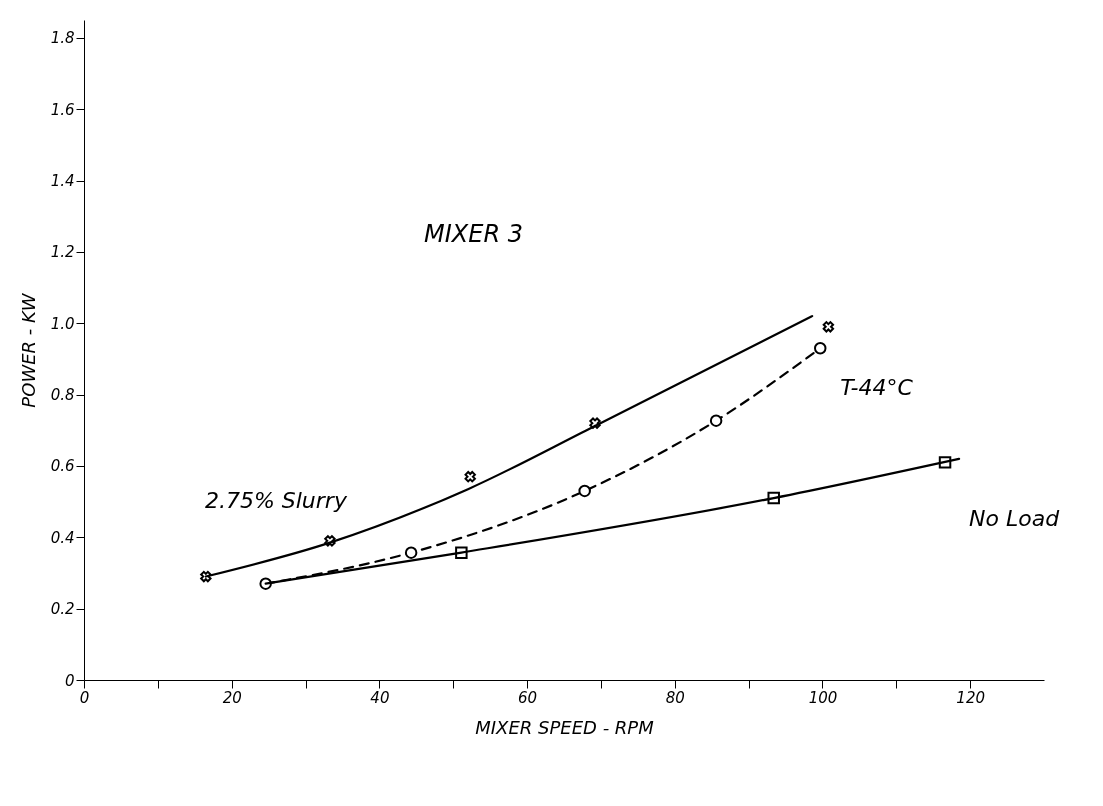  I want to click on y-tick-label: 1.6, so click(62, 109).